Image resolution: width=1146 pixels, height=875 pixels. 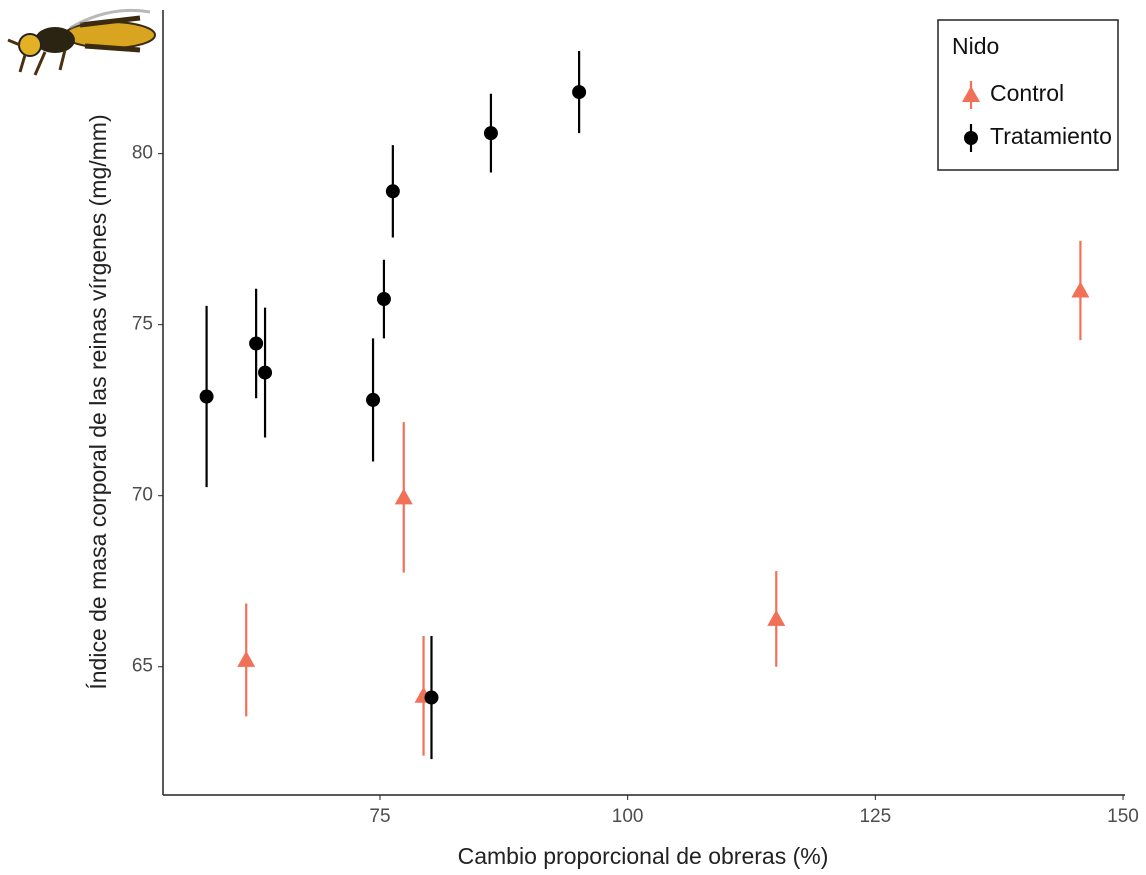 What do you see at coordinates (643, 856) in the screenshot?
I see `x-axis-title: Cambio proporcional de obreras (%)` at bounding box center [643, 856].